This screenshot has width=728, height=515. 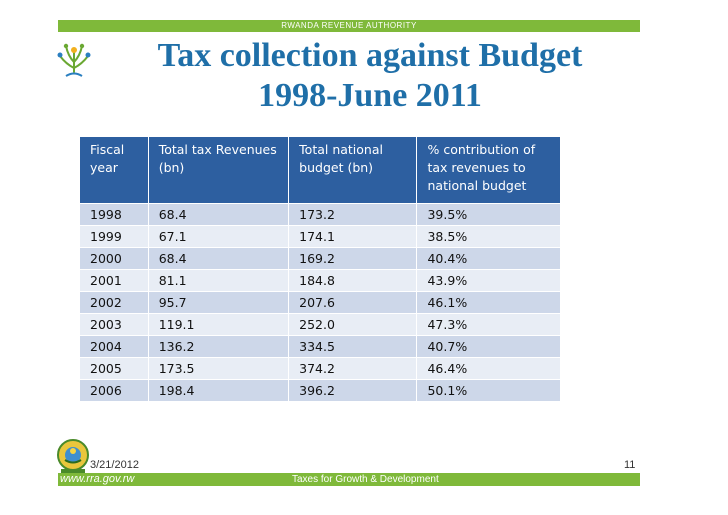 What do you see at coordinates (97, 479) in the screenshot?
I see `website-link: www.rra.gov.rw` at bounding box center [97, 479].